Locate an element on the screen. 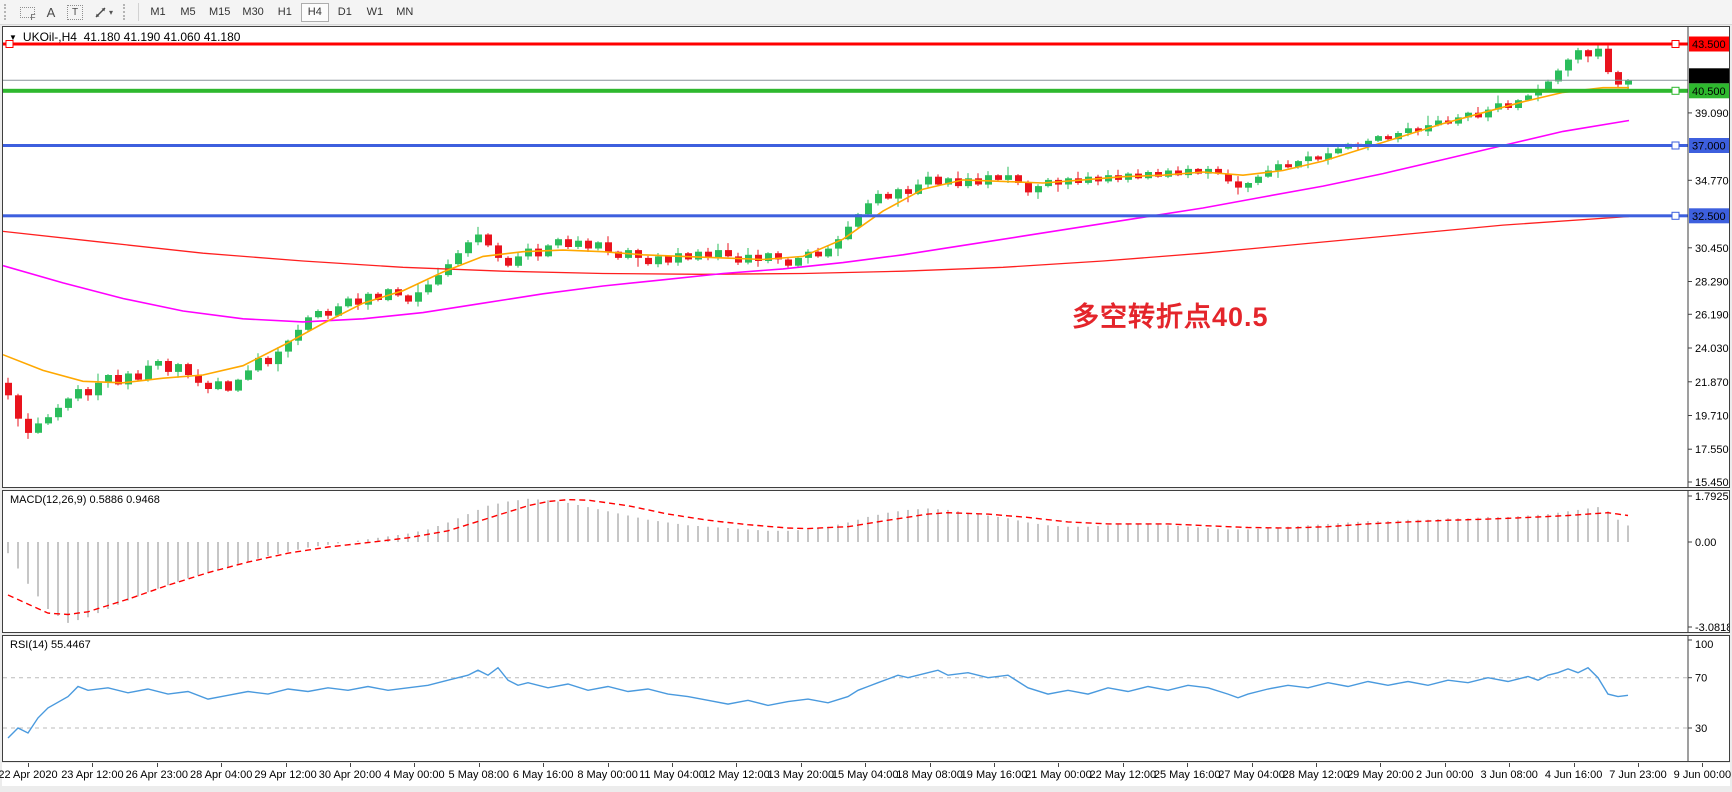  rsi-tick-label: 30 is located at coordinates (1701, 729).